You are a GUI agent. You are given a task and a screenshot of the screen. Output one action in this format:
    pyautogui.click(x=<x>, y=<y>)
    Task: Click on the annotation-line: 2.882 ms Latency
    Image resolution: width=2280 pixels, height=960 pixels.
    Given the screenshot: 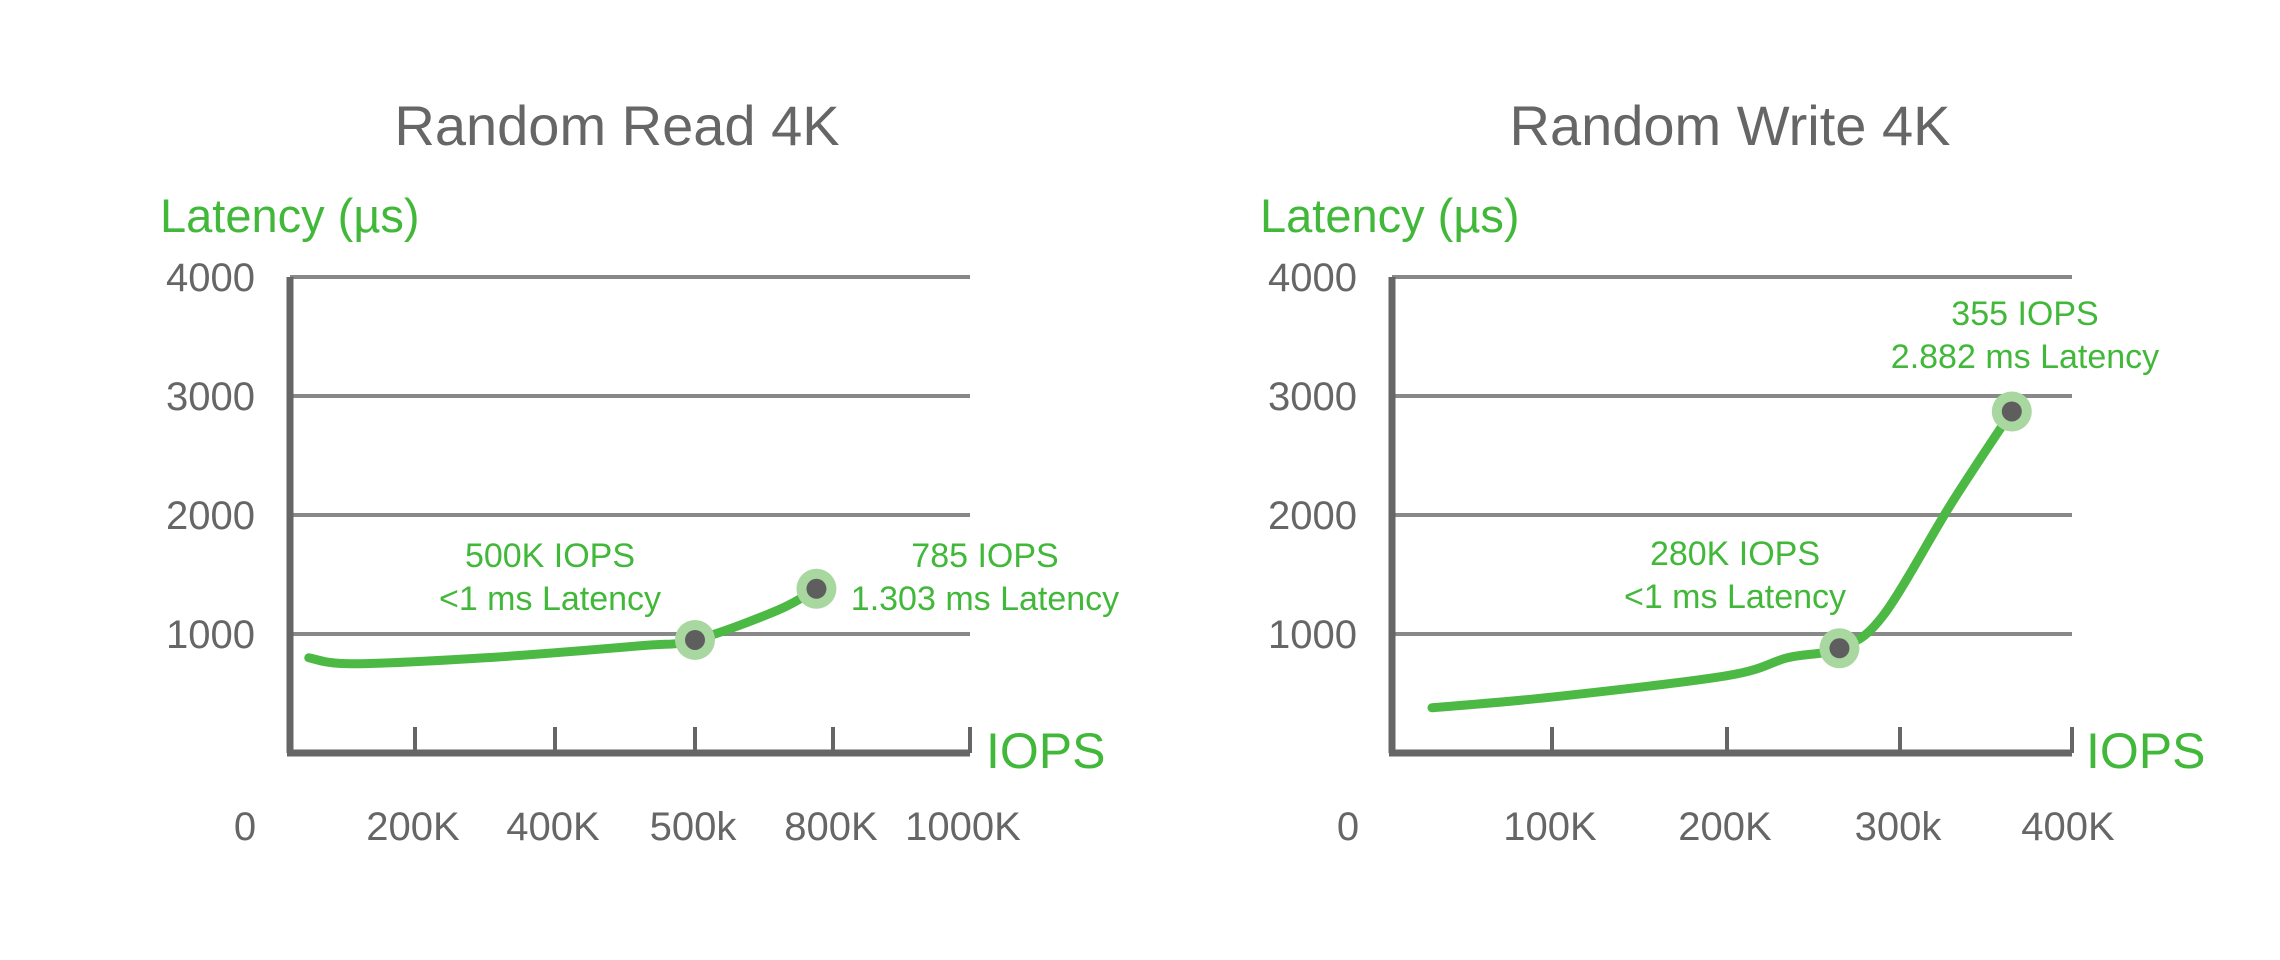 What is the action you would take?
    pyautogui.click(x=2025, y=357)
    